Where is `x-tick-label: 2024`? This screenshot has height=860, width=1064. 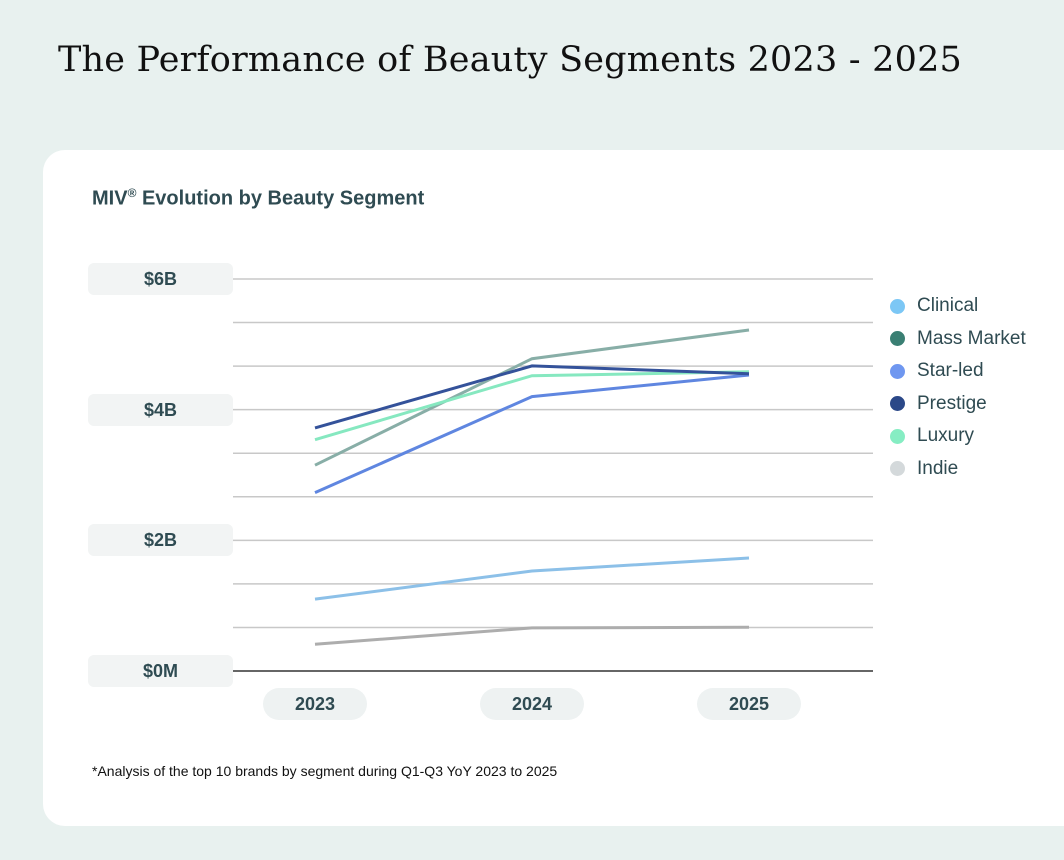 x-tick-label: 2024 is located at coordinates (532, 704).